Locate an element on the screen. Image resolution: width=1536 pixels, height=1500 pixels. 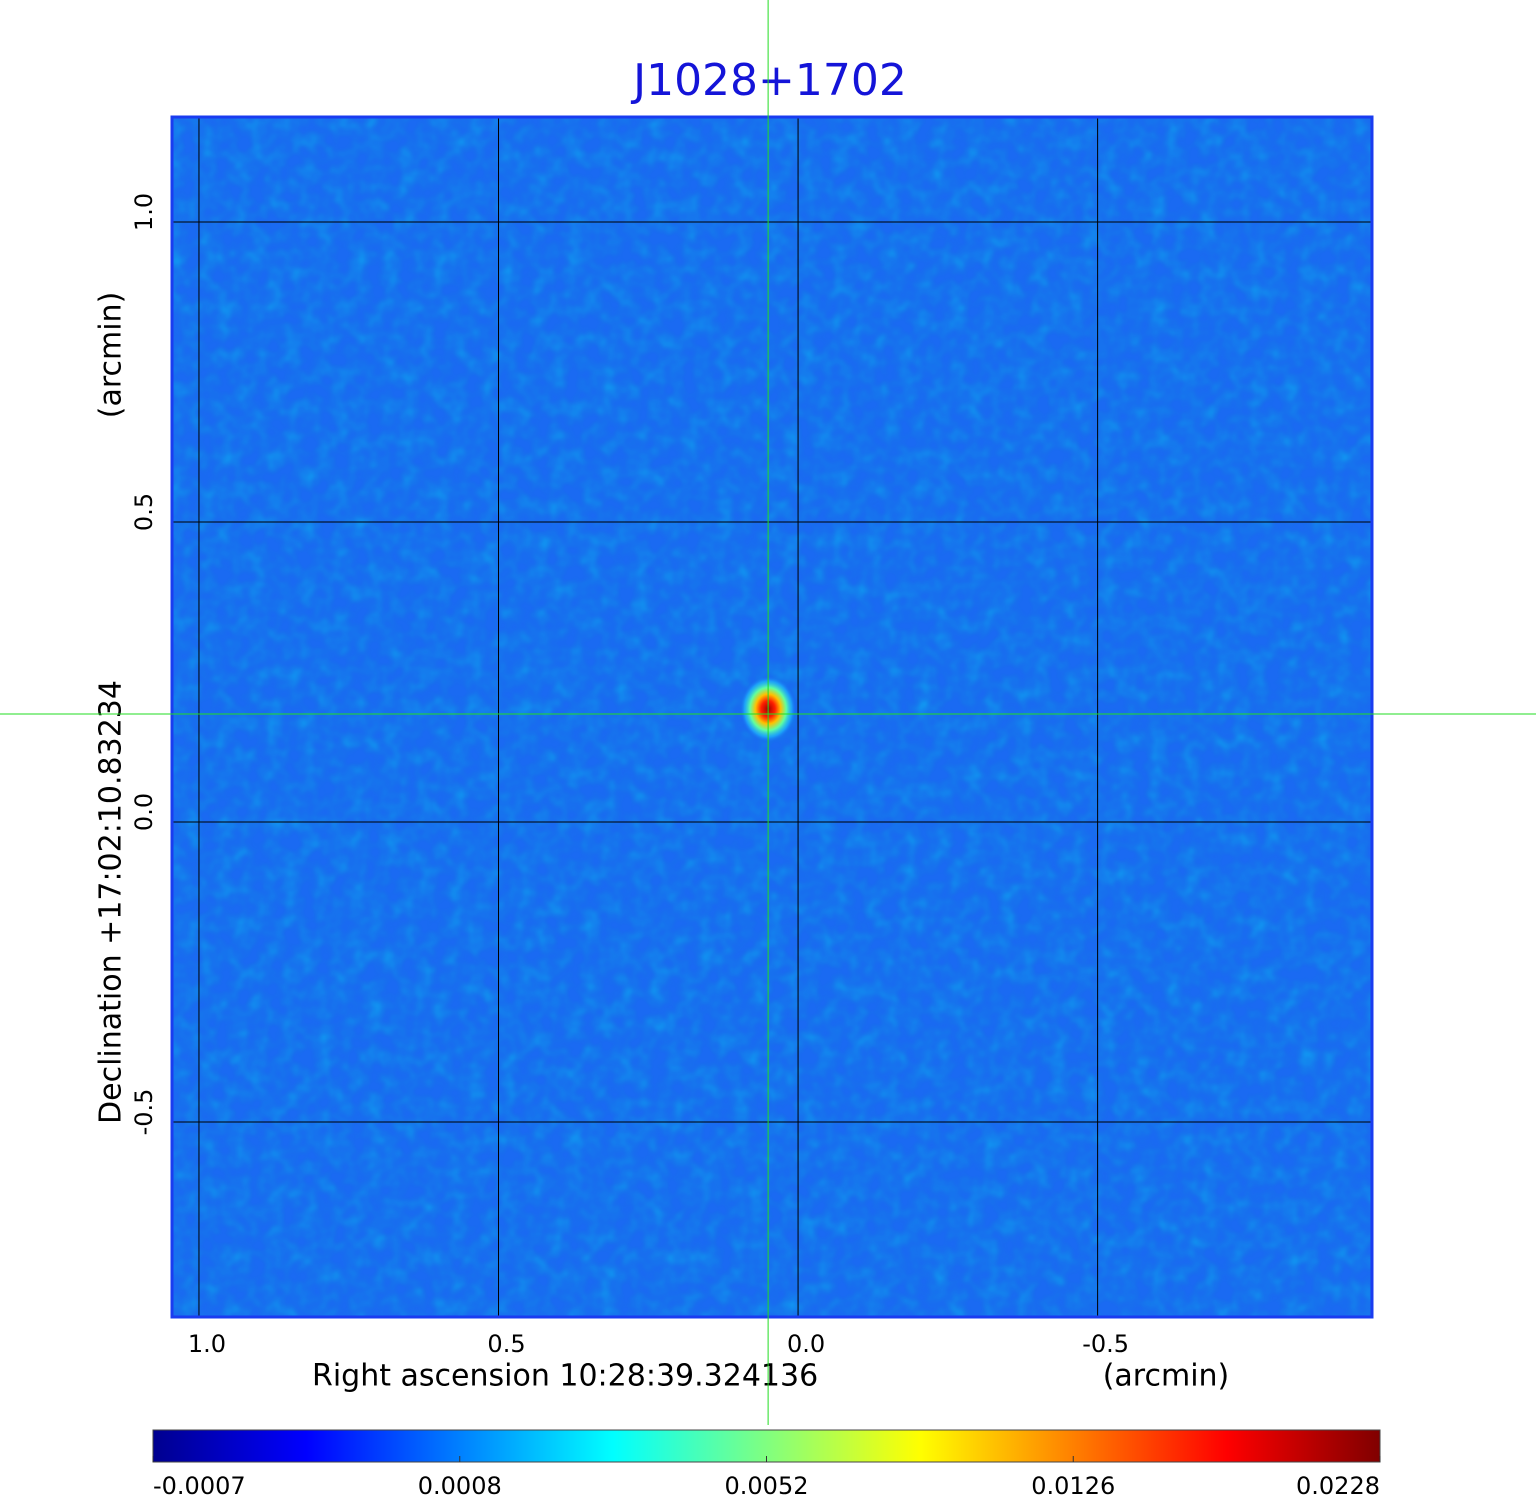
y-tick-label: 1.0 is located at coordinates (144, 212).